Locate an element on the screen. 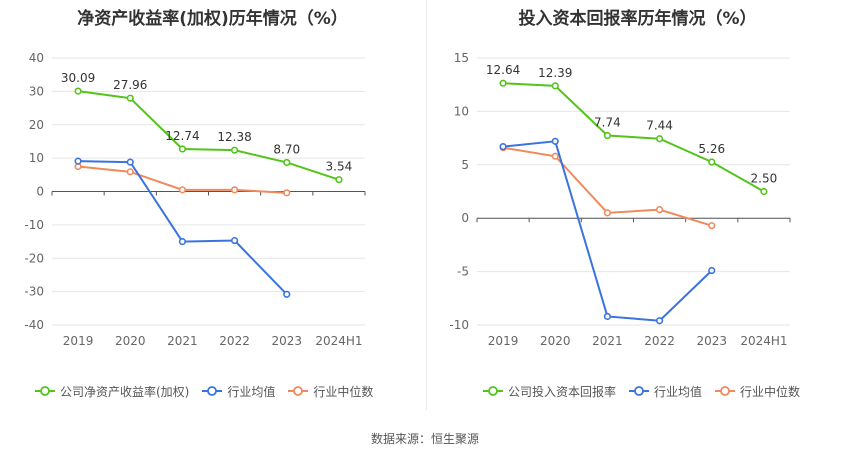  legend-label: 公司净资产收益率(加权) is located at coordinates (125, 391).